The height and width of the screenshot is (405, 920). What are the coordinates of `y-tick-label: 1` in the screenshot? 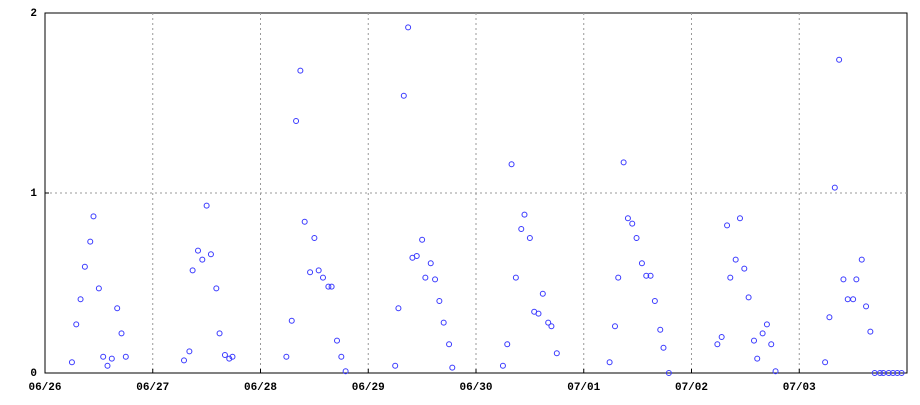 It's located at (33, 194).